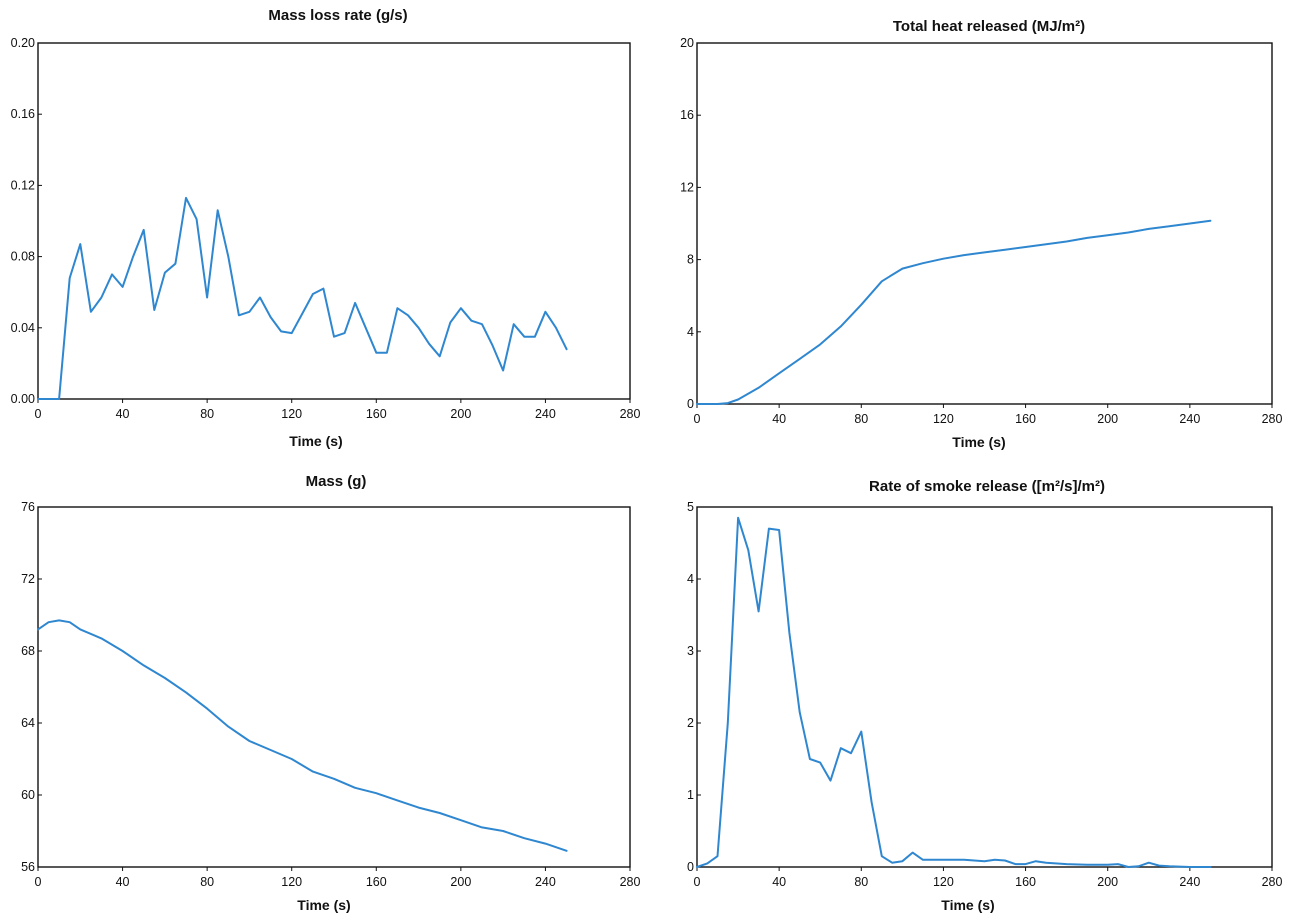 The width and height of the screenshot is (1301, 915). I want to click on y-tick-label: 56, so click(28, 867).